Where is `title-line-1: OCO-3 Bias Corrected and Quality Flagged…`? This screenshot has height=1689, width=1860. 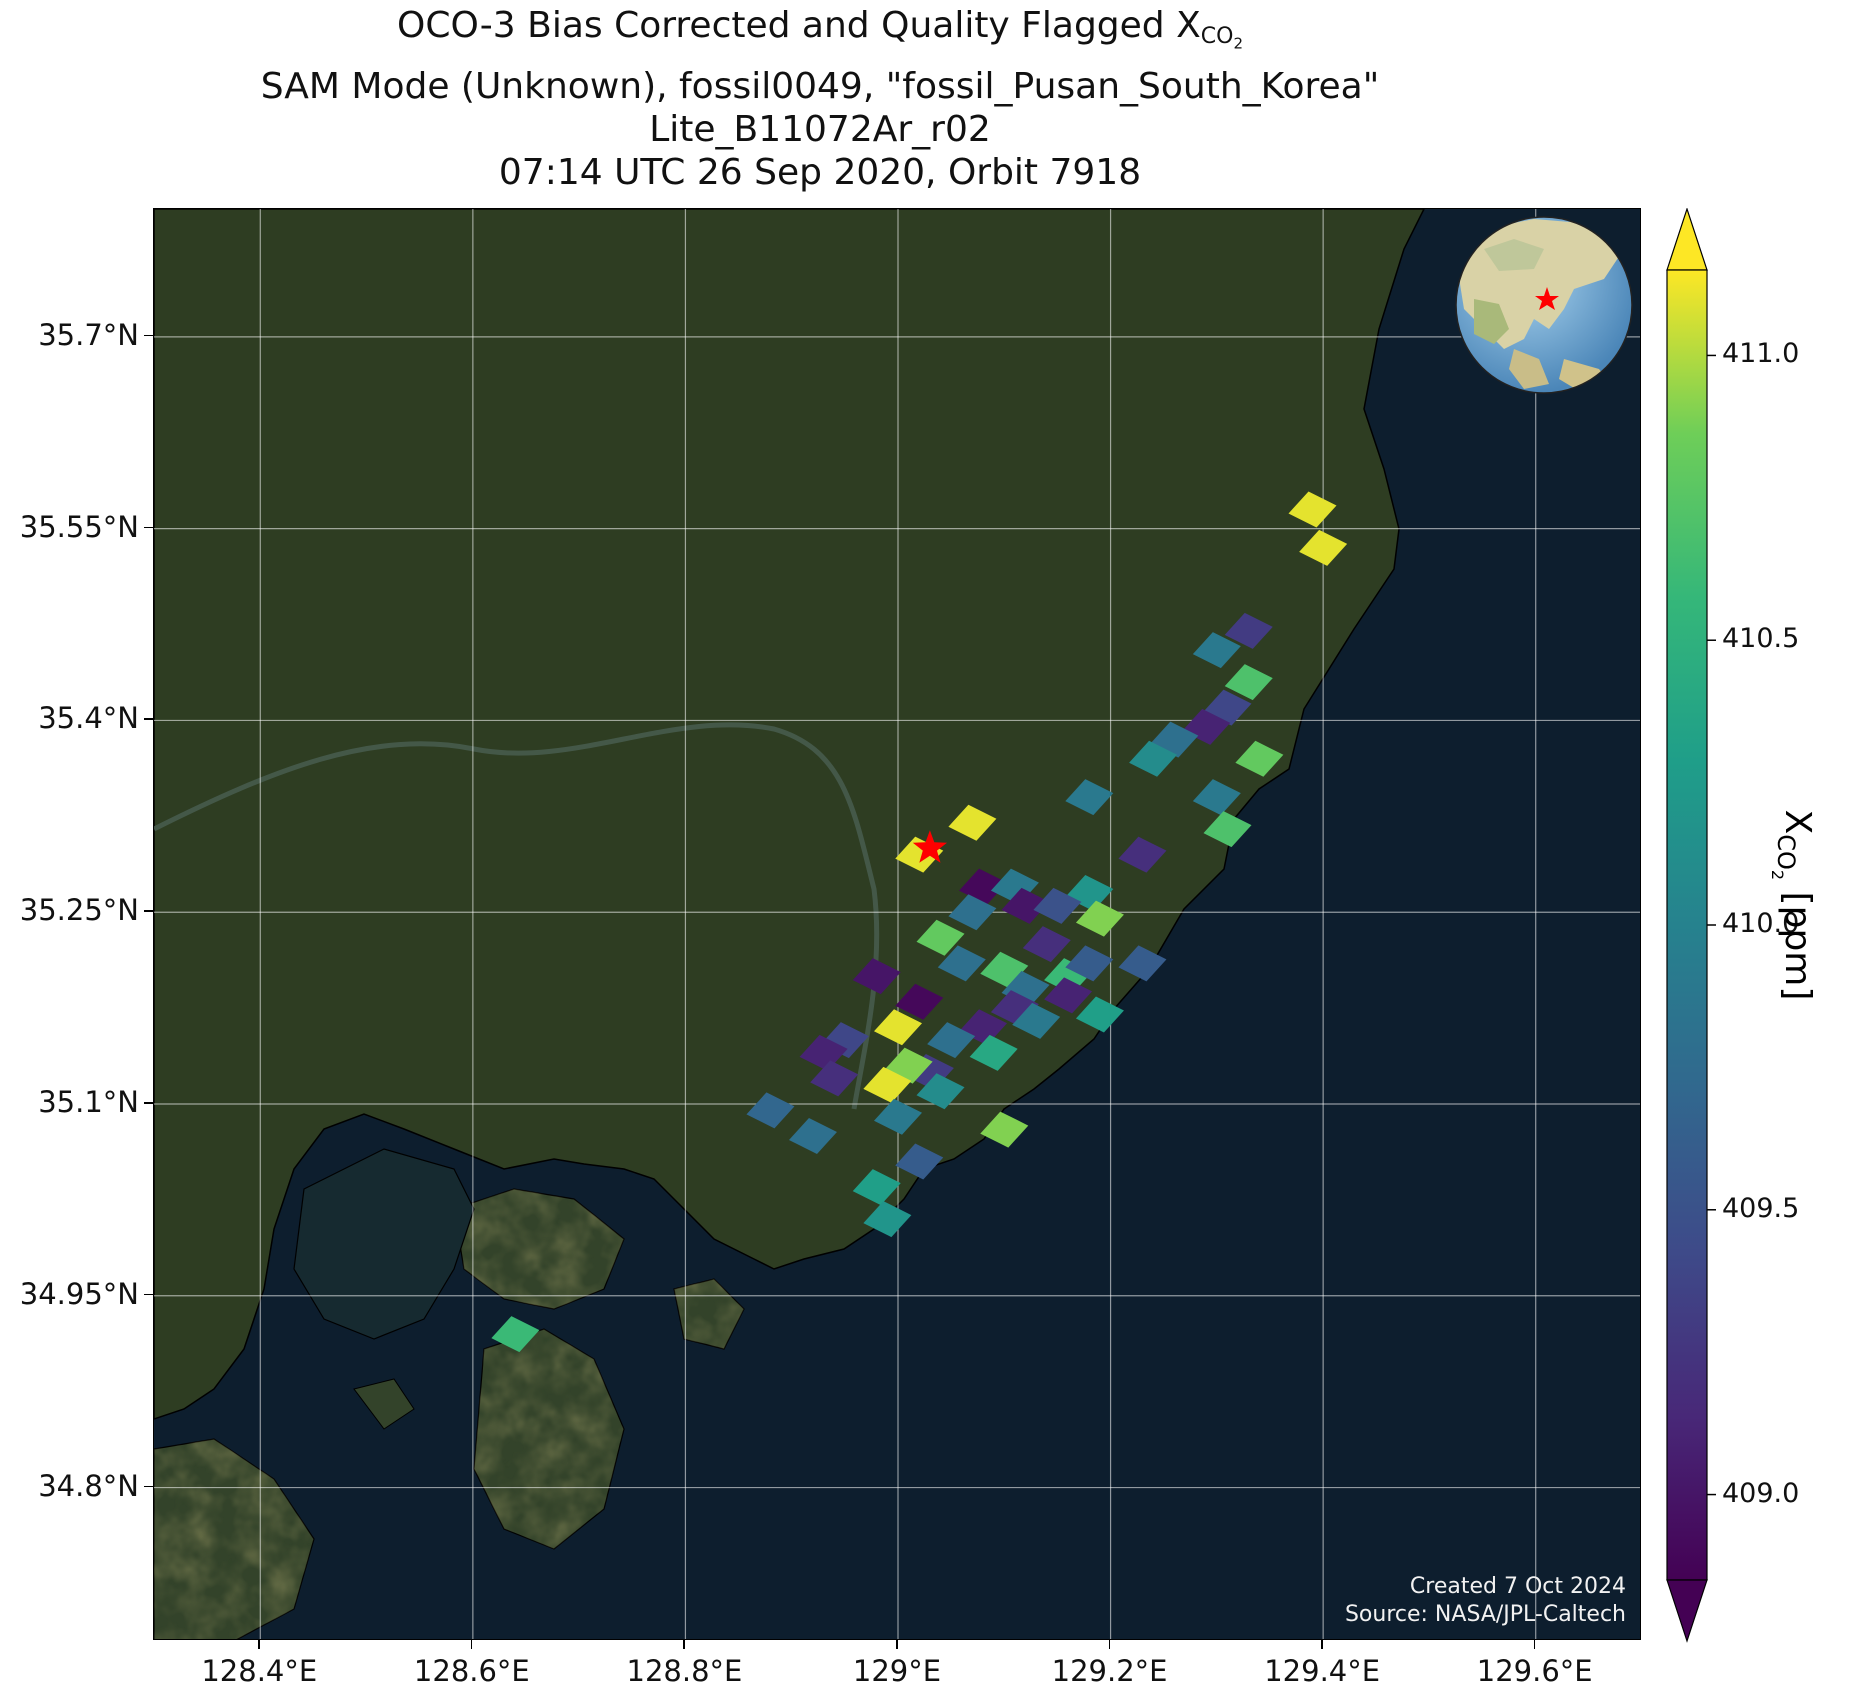 title-line-1: OCO-3 Bias Corrected and Quality Flagged… is located at coordinates (819, 29).